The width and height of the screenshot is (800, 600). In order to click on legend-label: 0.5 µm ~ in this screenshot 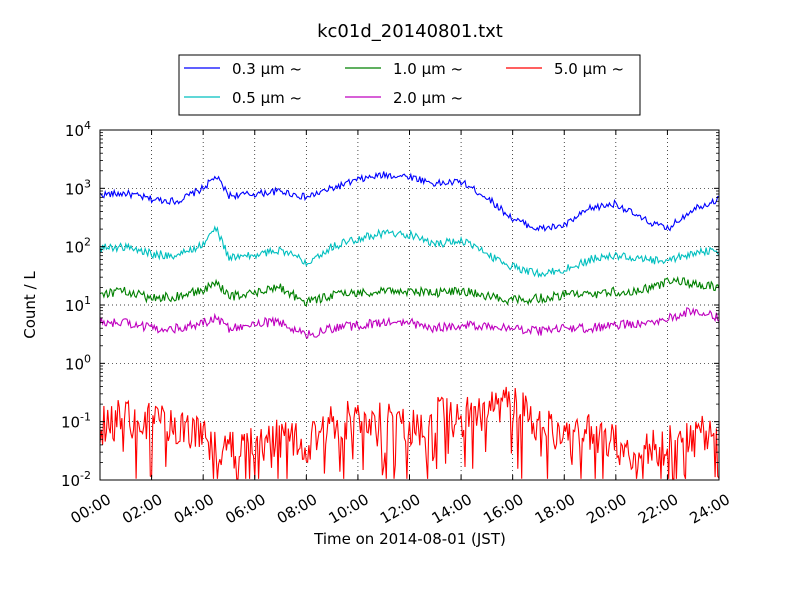, I will do `click(267, 98)`.